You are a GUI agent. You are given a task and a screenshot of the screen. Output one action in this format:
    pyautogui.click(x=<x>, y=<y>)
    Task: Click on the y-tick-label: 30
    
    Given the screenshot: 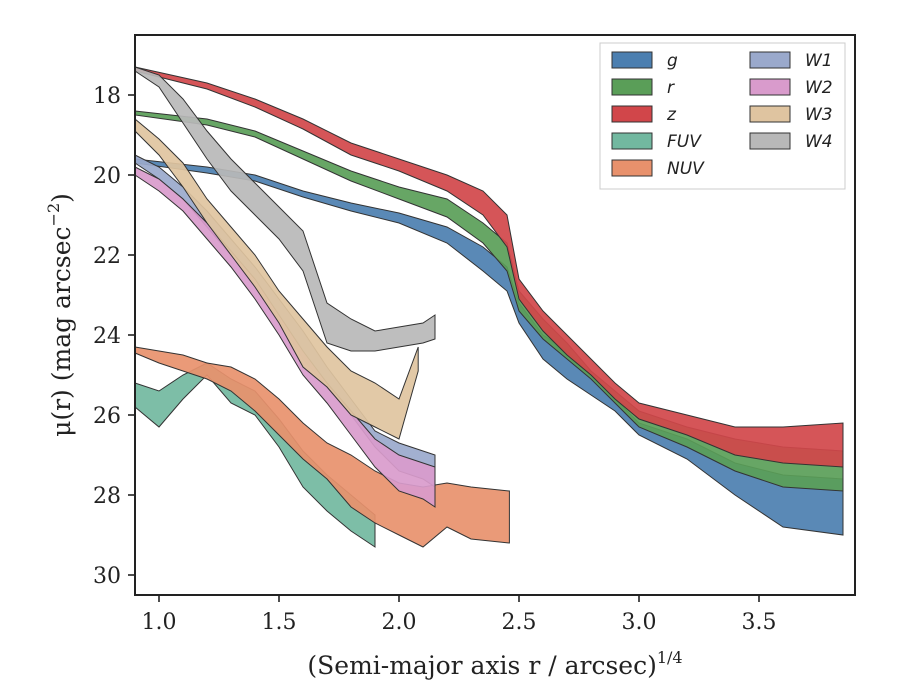 What is the action you would take?
    pyautogui.click(x=107, y=576)
    